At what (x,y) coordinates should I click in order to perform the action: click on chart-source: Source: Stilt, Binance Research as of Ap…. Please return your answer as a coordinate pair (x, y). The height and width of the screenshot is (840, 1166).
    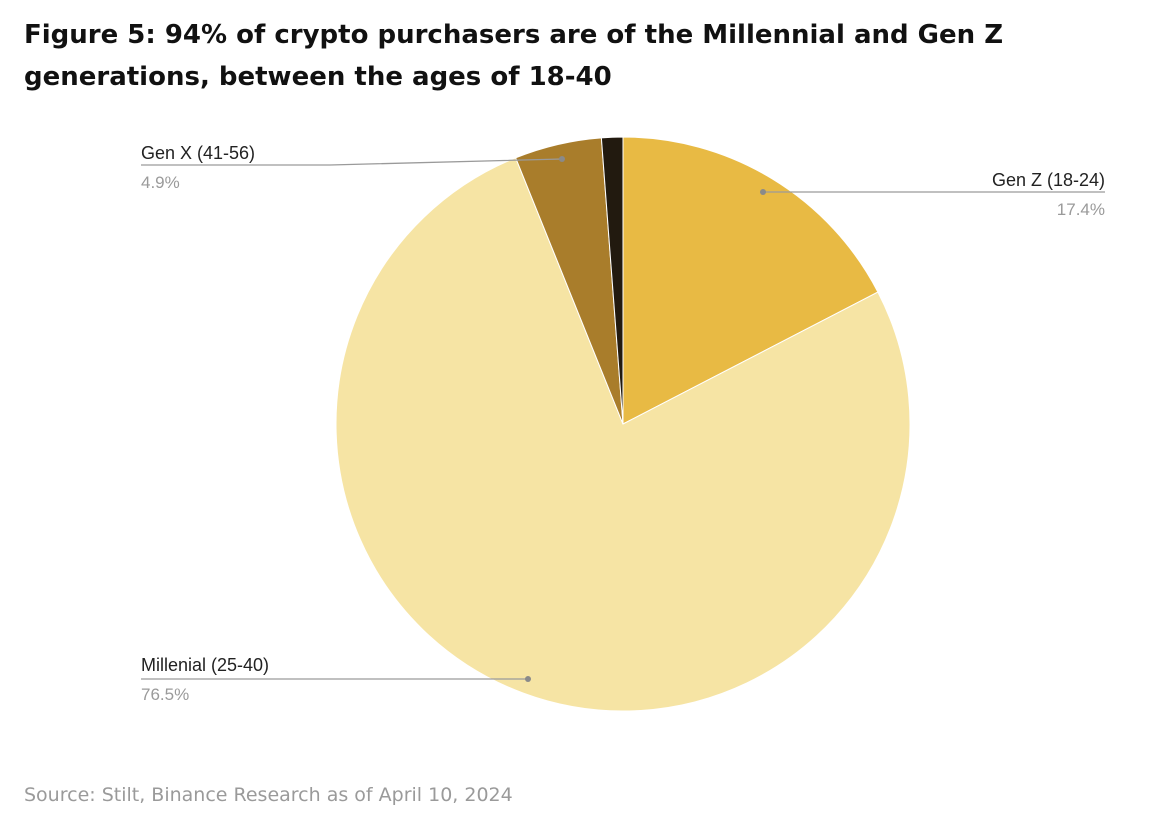
    Looking at the image, I should click on (268, 795).